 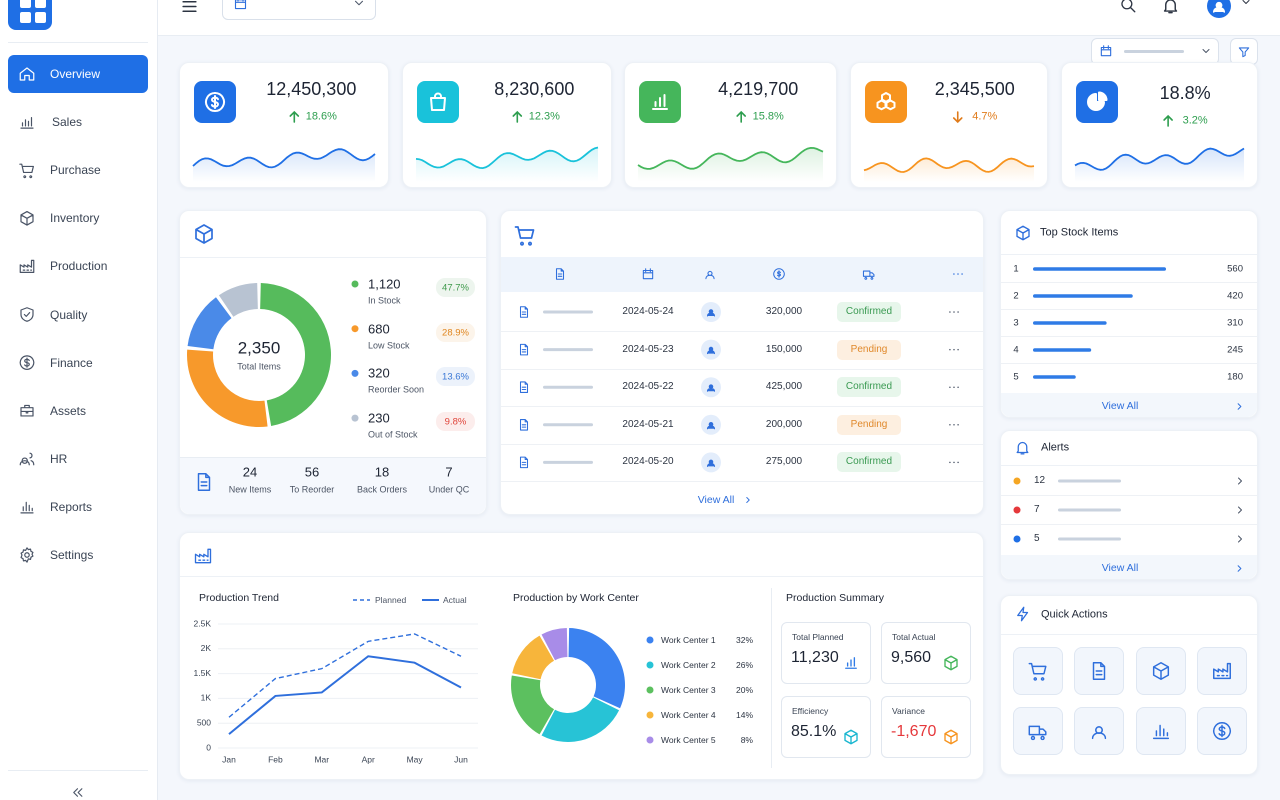 What do you see at coordinates (688, 714) in the screenshot?
I see `legend-label: Work Center 4` at bounding box center [688, 714].